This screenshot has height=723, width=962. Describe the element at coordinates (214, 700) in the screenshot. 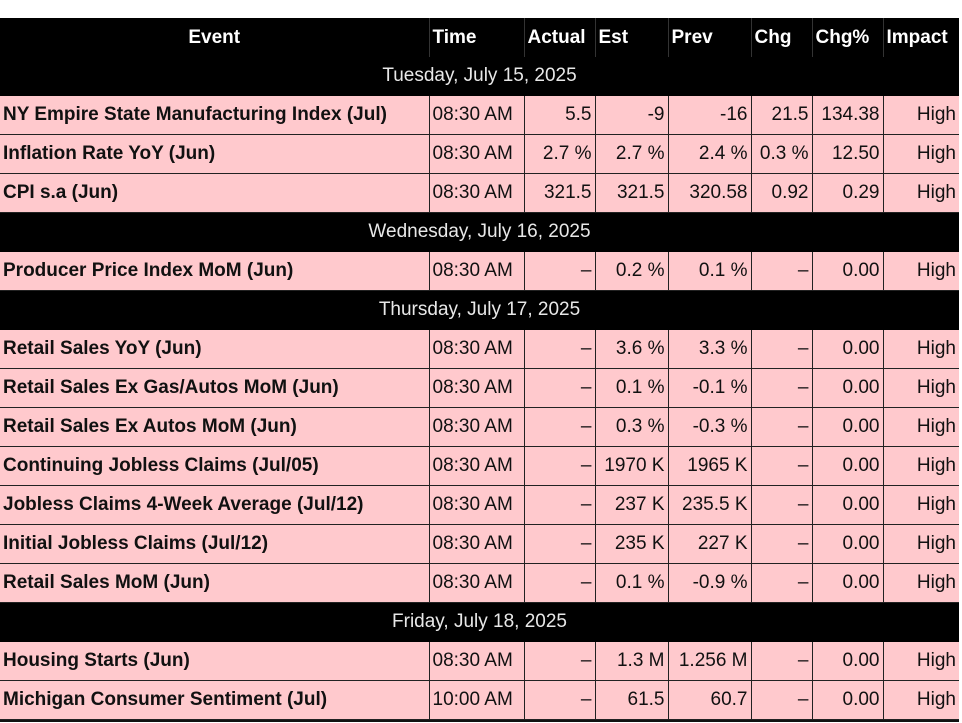

I see `event-name-cell: Michigan Consumer Sentiment (Jul)` at that location.